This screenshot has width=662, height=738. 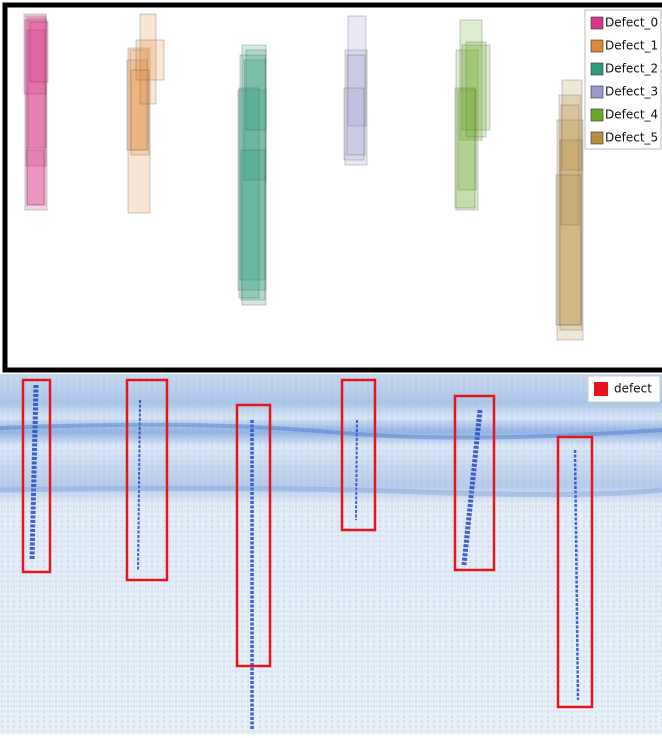 What do you see at coordinates (631, 92) in the screenshot?
I see `legend-label: Defect_3` at bounding box center [631, 92].